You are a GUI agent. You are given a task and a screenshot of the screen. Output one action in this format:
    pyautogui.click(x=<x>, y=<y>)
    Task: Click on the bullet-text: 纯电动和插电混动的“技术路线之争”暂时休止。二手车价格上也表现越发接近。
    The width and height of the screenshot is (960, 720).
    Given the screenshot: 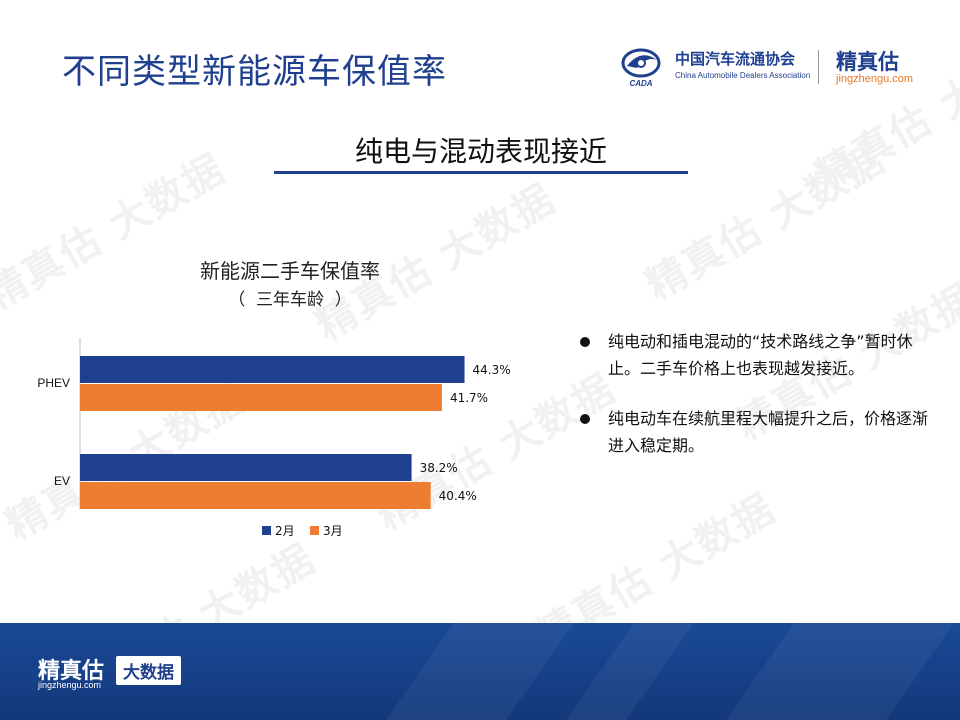 What is the action you would take?
    pyautogui.click(x=760, y=355)
    